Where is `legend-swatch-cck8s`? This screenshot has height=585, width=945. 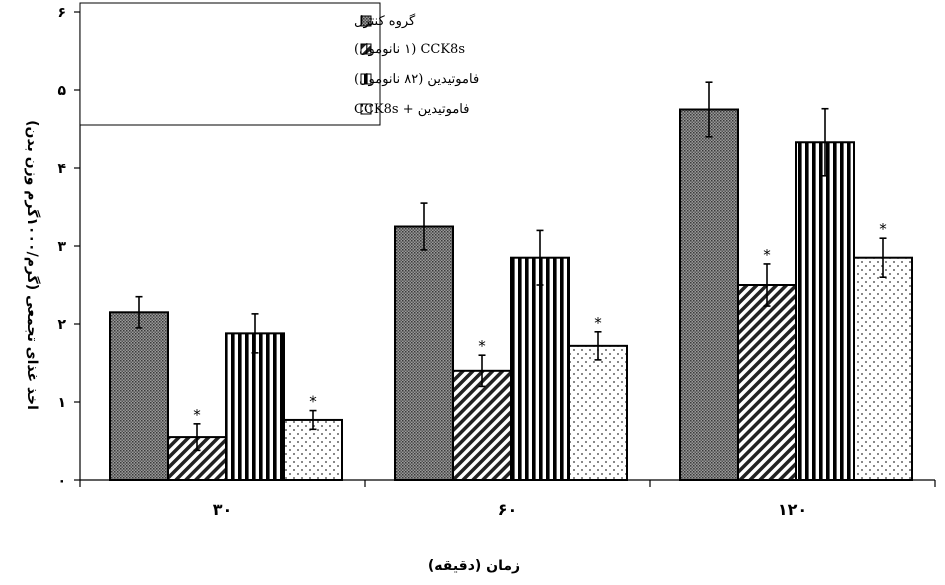 legend-swatch-cck8s is located at coordinates (366, 49).